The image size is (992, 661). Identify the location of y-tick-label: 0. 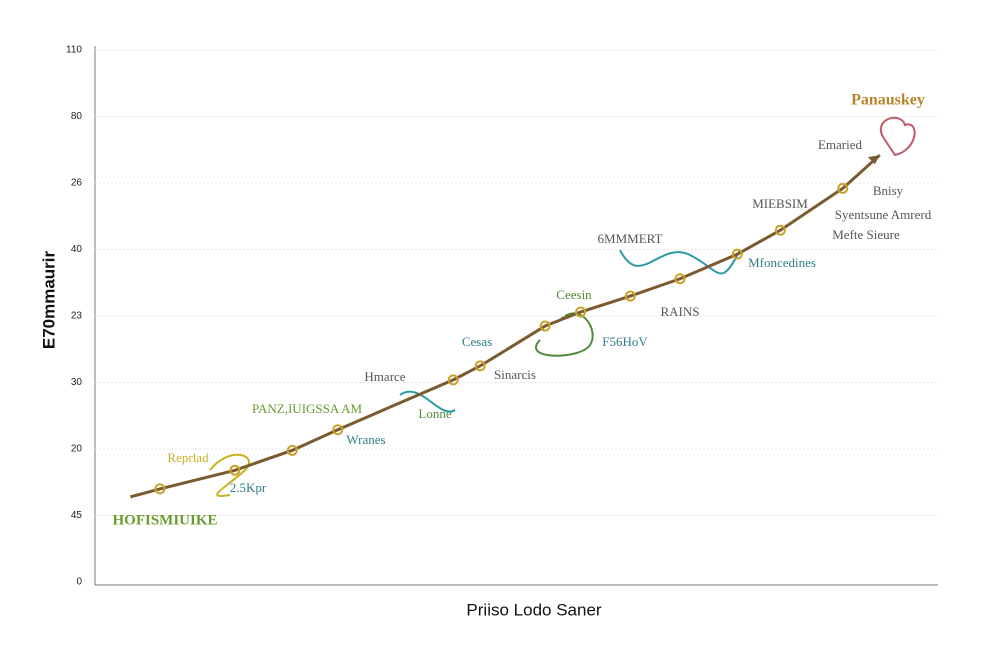
(79, 582).